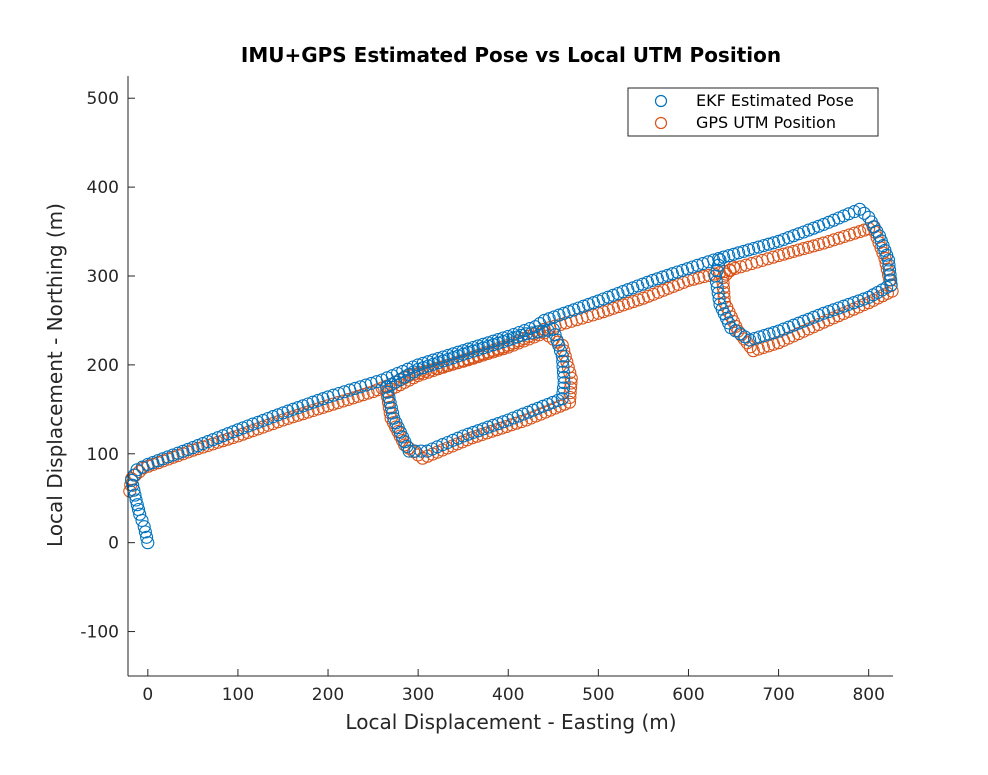 This screenshot has height=775, width=988. Describe the element at coordinates (753, 112) in the screenshot. I see `legend: EKF Estimated Pose GPS UTM Position` at that location.